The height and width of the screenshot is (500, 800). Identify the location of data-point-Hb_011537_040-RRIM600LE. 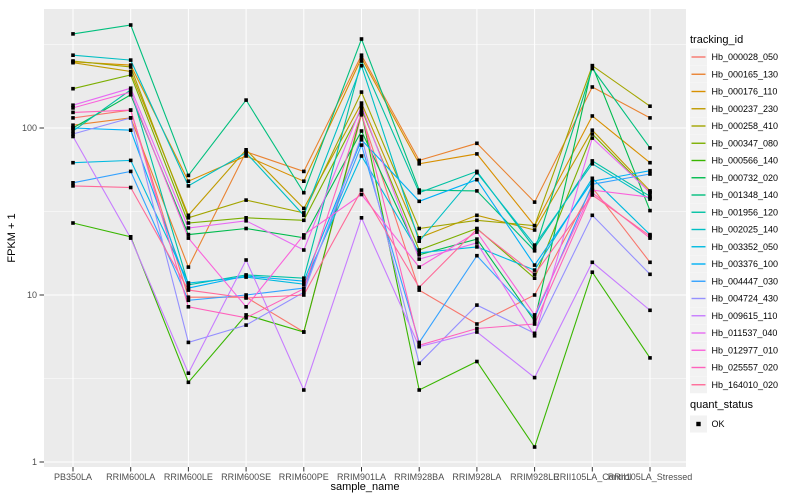
(188, 228).